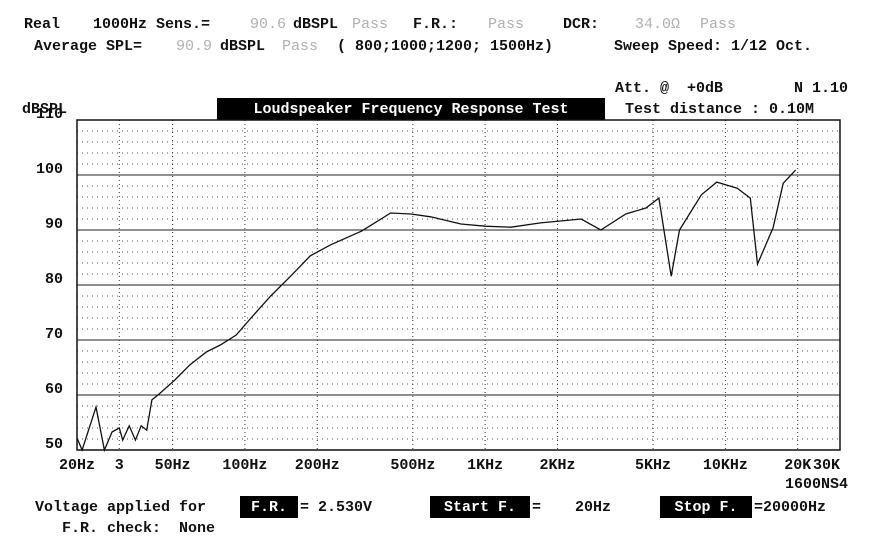 The image size is (880, 550). I want to click on x-tick-label: 3, so click(119, 465).